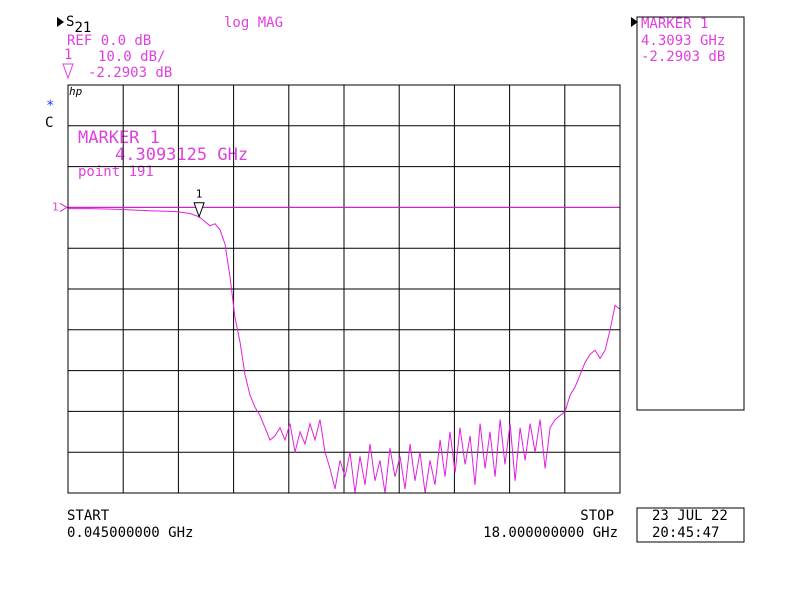 The image size is (800, 600). Describe the element at coordinates (130, 73) in the screenshot. I see `readout: -2.2903 dB` at that location.